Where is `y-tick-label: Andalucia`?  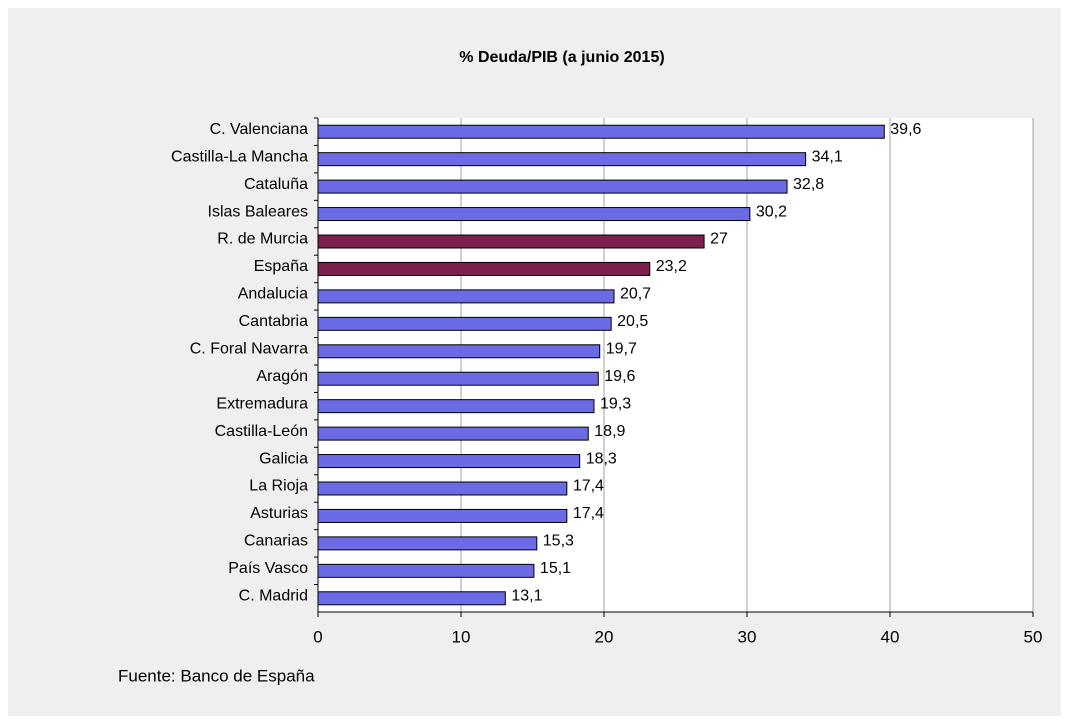
y-tick-label: Andalucia is located at coordinates (273, 294).